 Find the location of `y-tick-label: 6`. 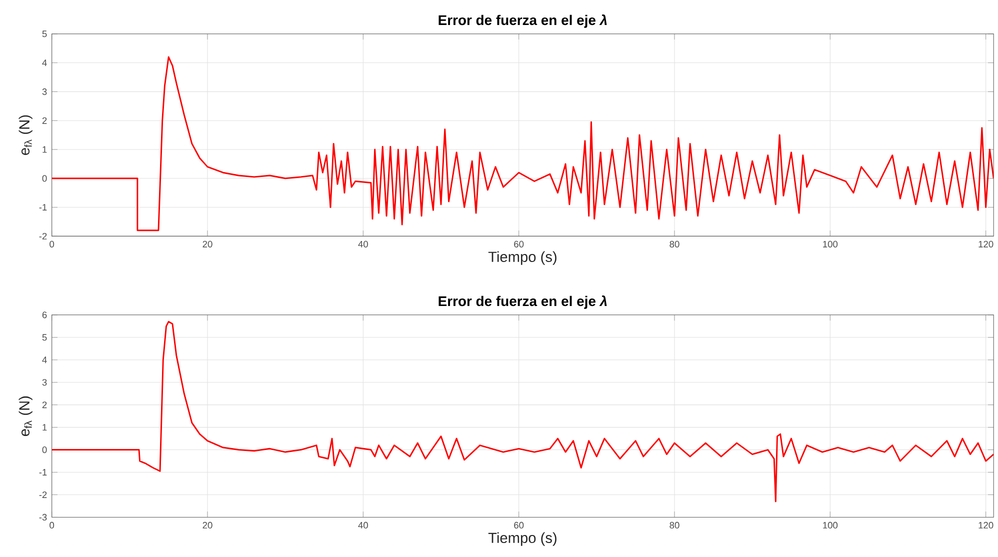

y-tick-label: 6 is located at coordinates (44, 315).